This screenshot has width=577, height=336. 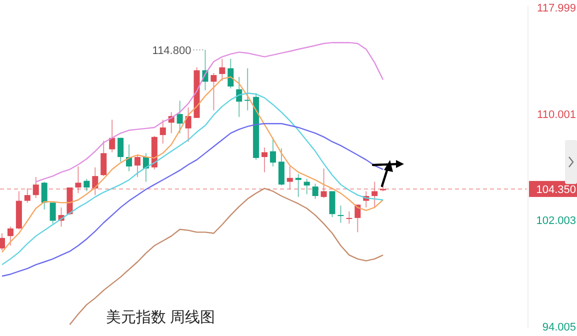 What do you see at coordinates (556, 8) in the screenshot?
I see `y-tick-label: 117.999` at bounding box center [556, 8].